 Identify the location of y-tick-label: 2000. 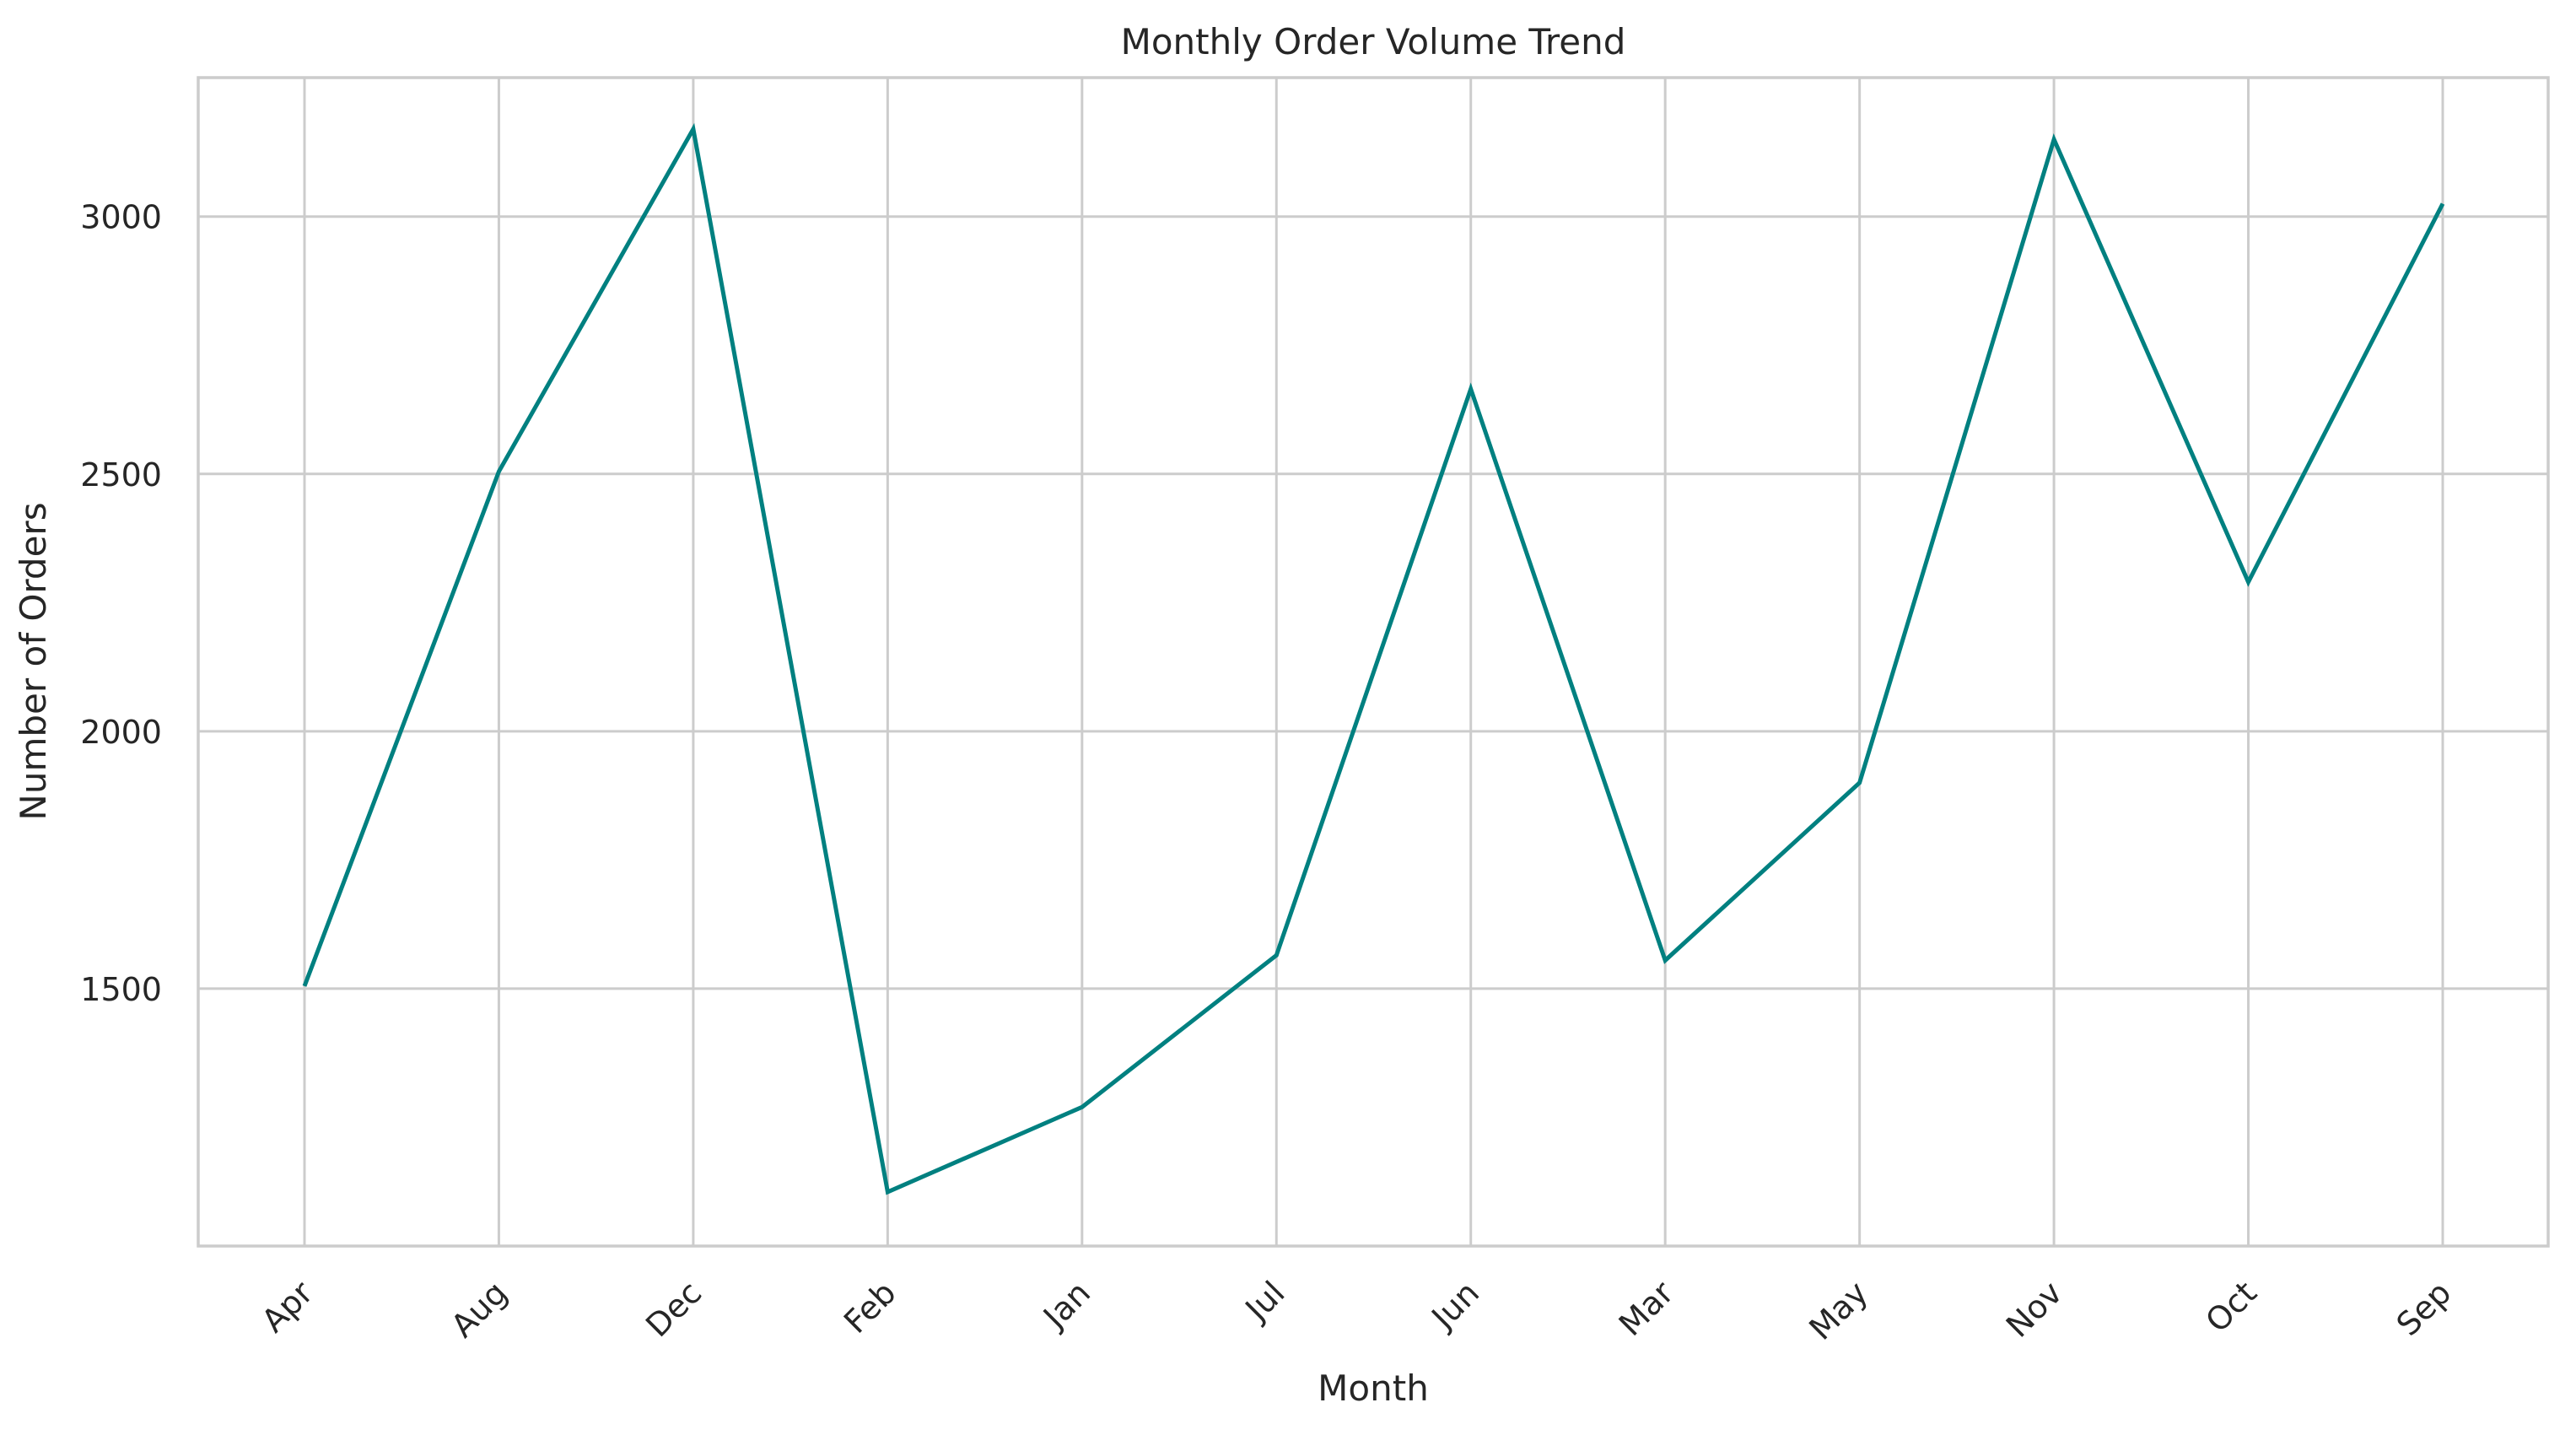
(121, 732).